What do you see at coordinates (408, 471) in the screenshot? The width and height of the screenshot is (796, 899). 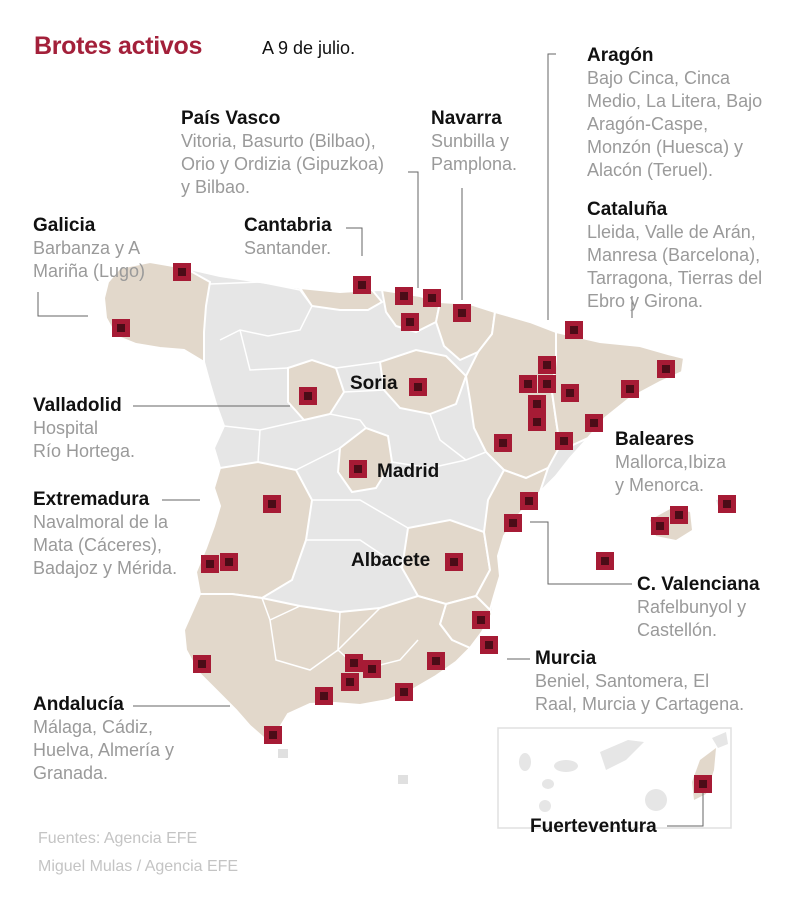 I see `city-madrid: Madrid` at bounding box center [408, 471].